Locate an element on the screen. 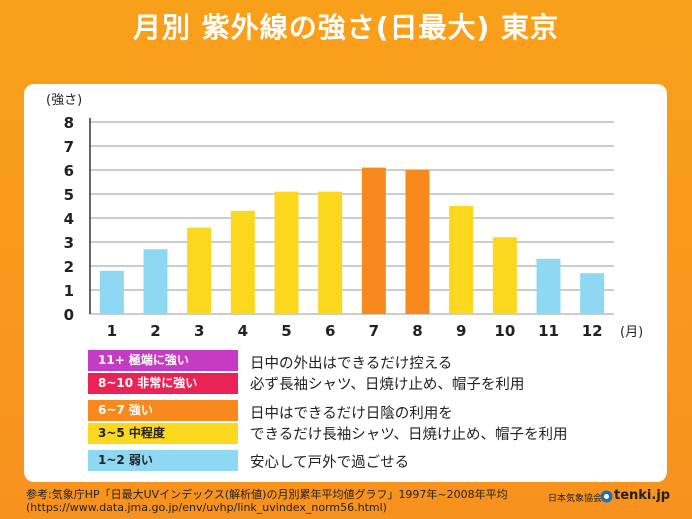 This screenshot has height=519, width=692. org-name: 日本気象協会 is located at coordinates (575, 499).